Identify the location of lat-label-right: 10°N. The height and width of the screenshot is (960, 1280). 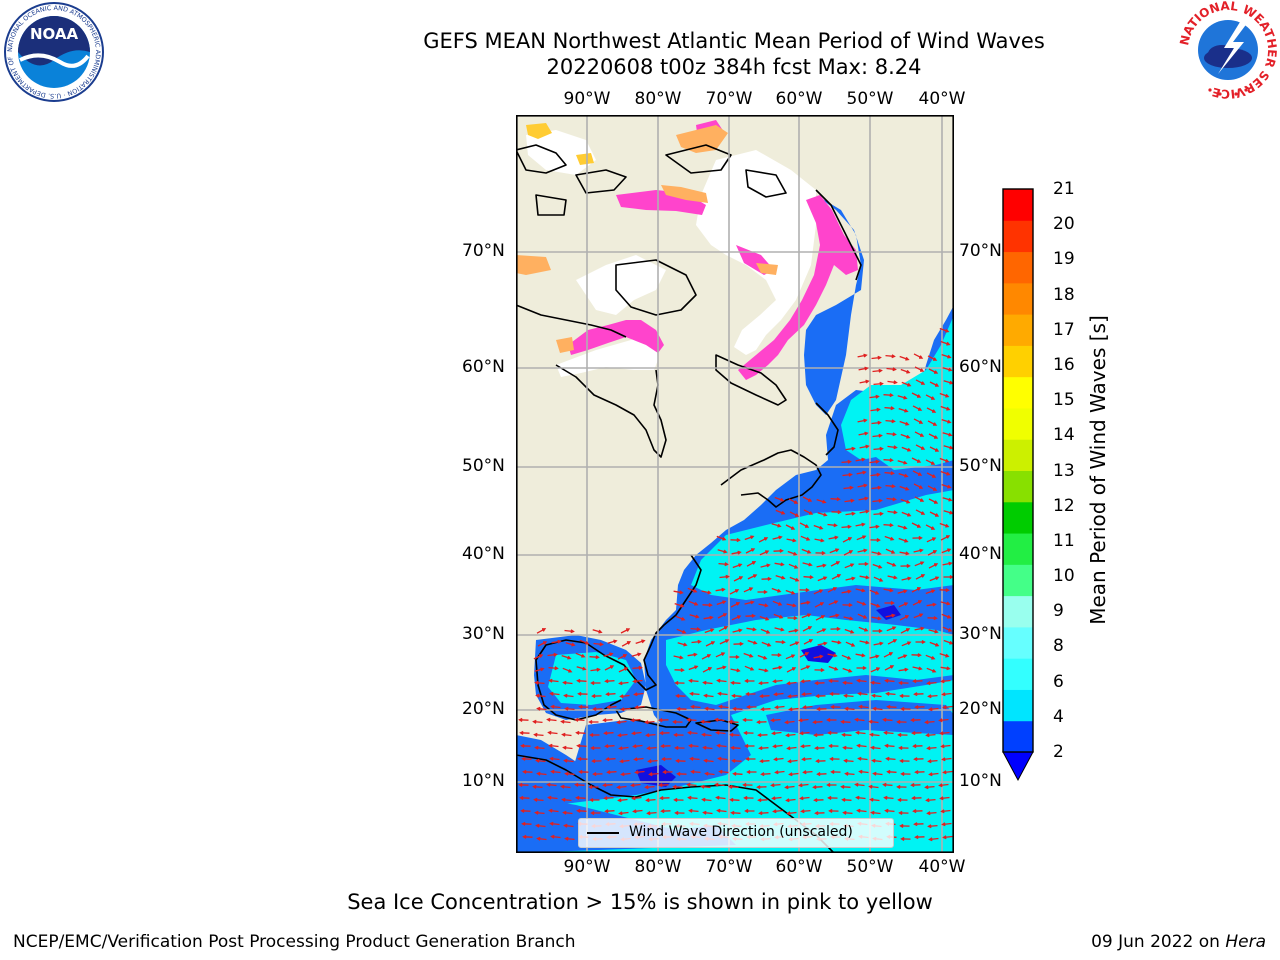
(980, 781).